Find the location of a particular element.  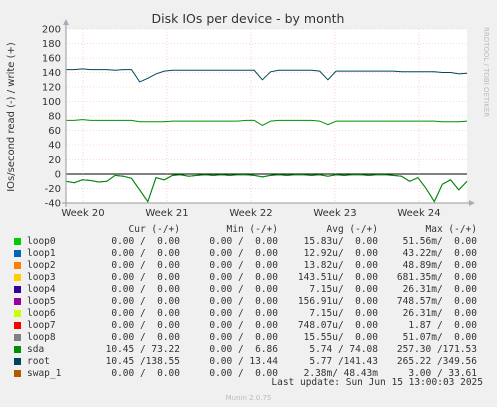

y-tick-label: -40 is located at coordinates (53, 204).